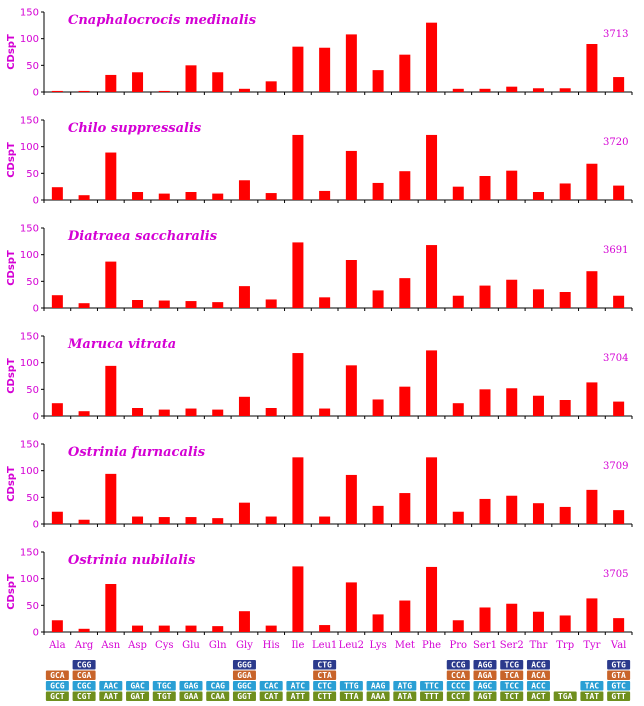 This screenshot has height=706, width=644. I want to click on codon-label: TCT, so click(512, 696).